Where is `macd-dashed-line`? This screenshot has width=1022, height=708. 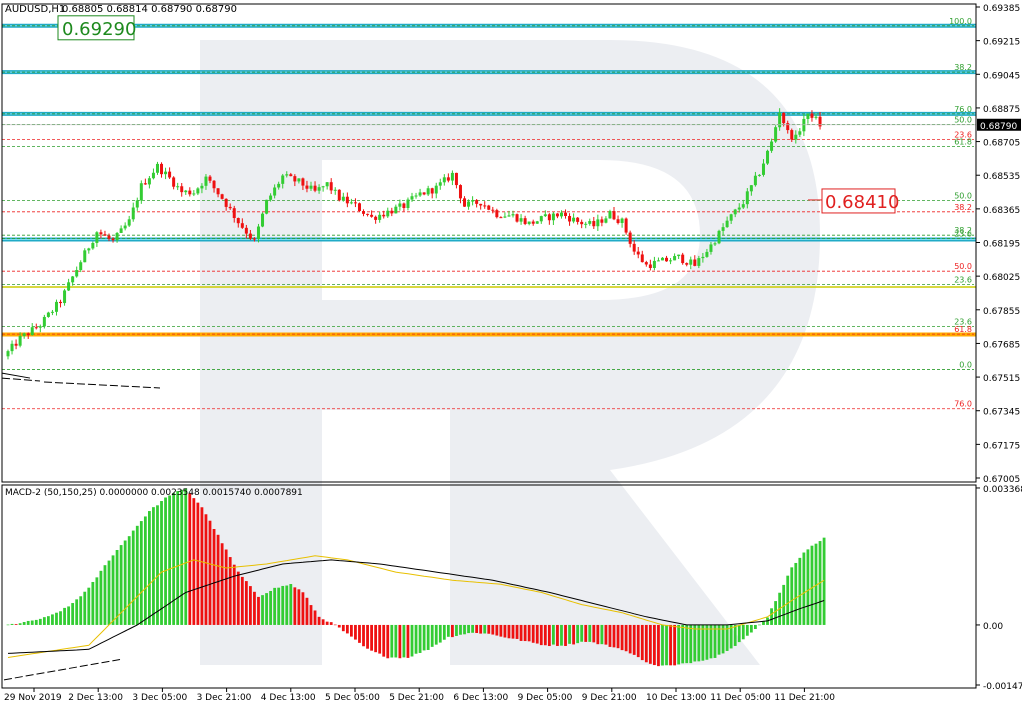 macd-dashed-line is located at coordinates (62, 670).